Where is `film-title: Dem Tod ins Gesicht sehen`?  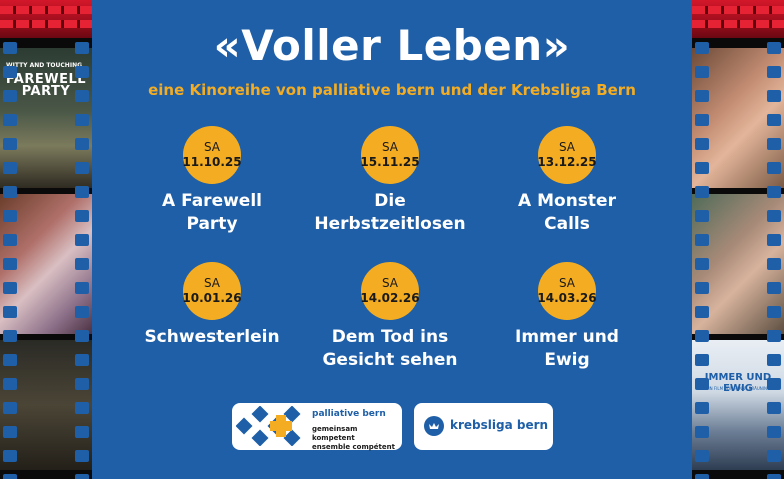 film-title: Dem Tod ins Gesicht sehen is located at coordinates (390, 348).